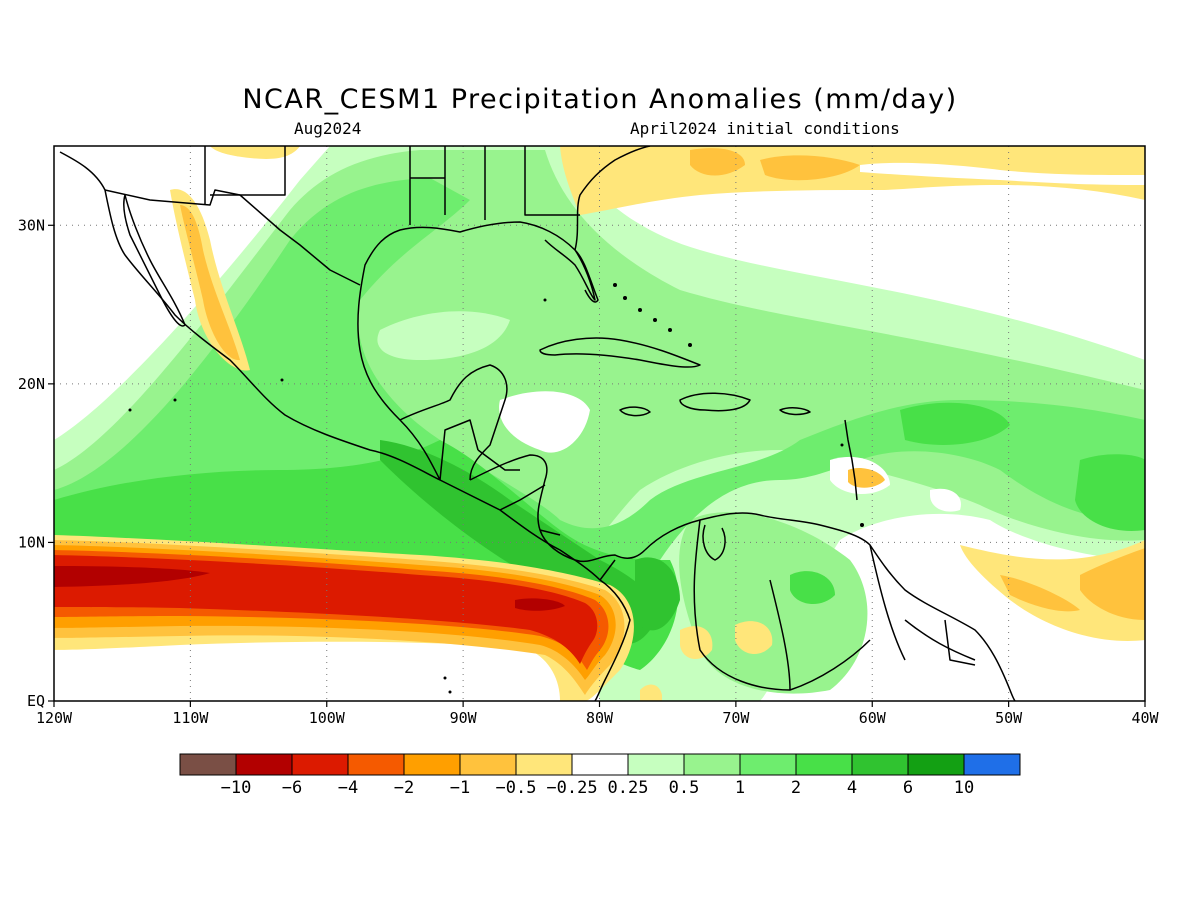  What do you see at coordinates (628, 788) in the screenshot?
I see `colorbar-label: 0.25` at bounding box center [628, 788].